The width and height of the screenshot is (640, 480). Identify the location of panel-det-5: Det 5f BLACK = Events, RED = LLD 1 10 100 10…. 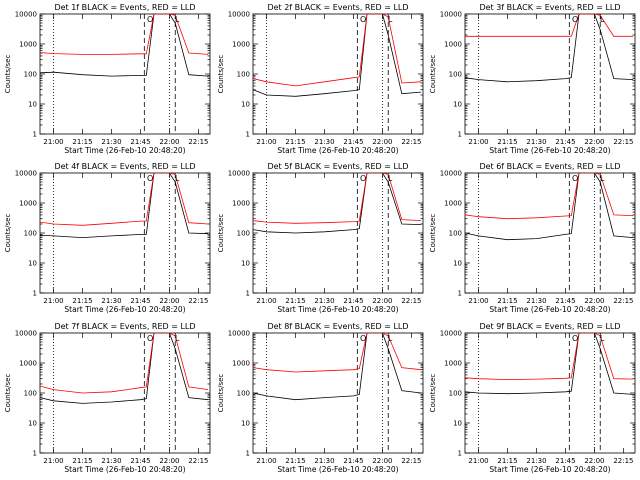
(320, 238).